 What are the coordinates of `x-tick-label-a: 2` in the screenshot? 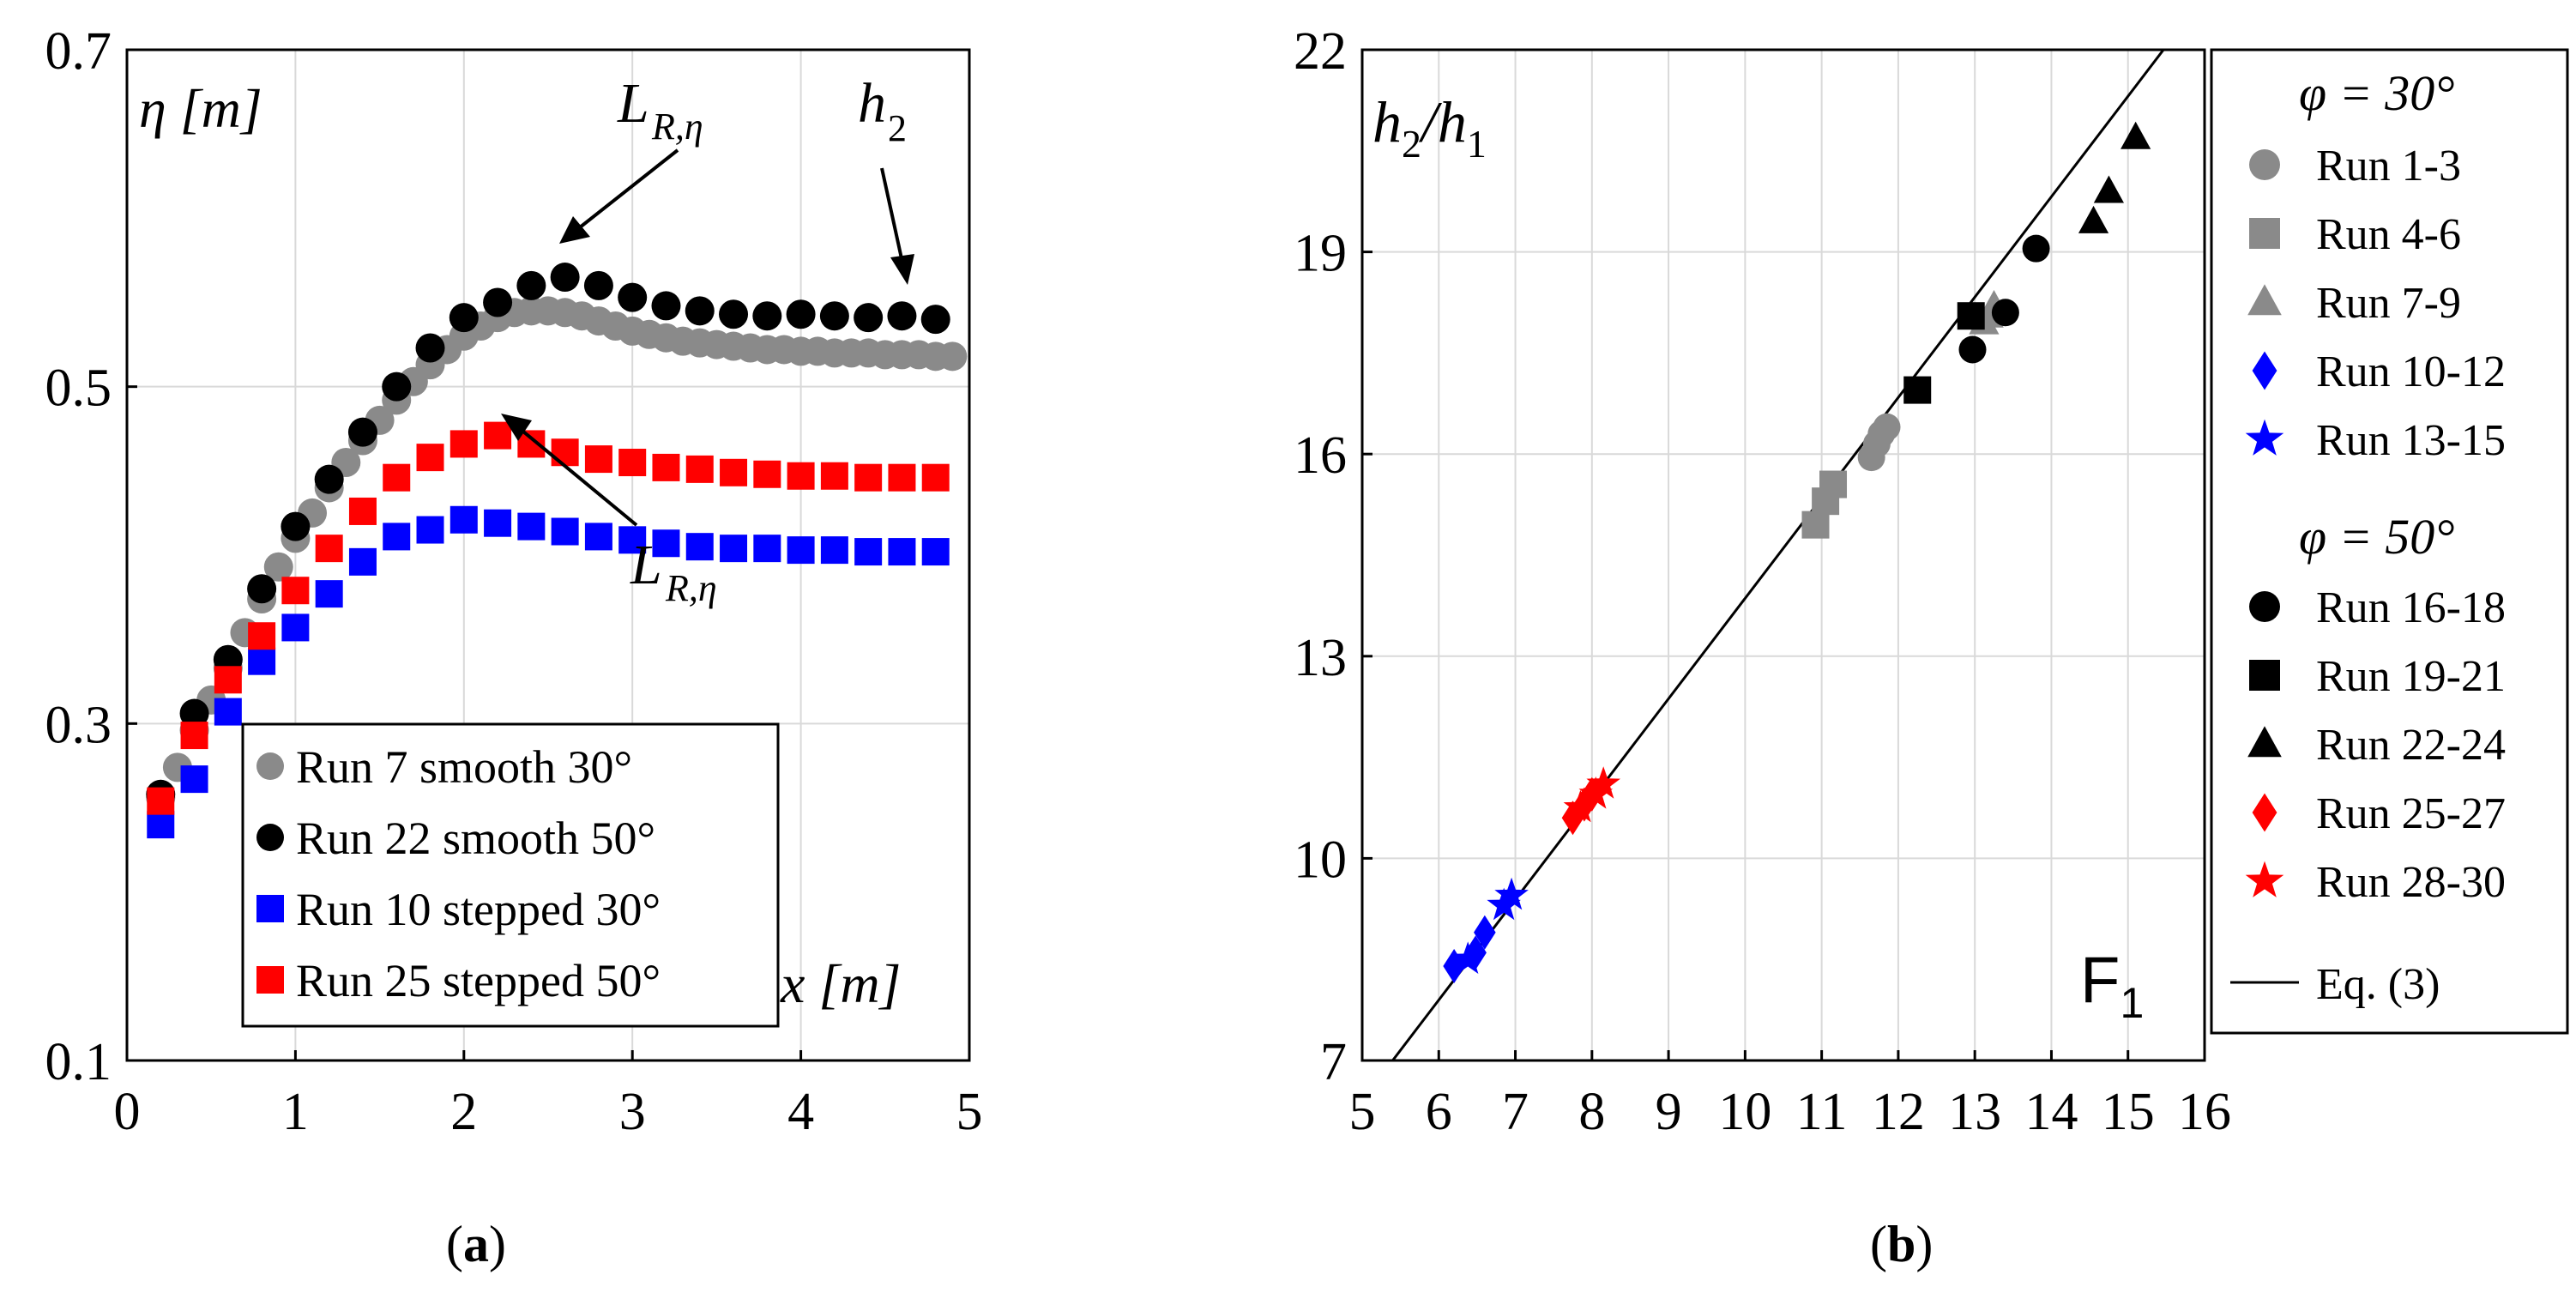 It's located at (463, 1112).